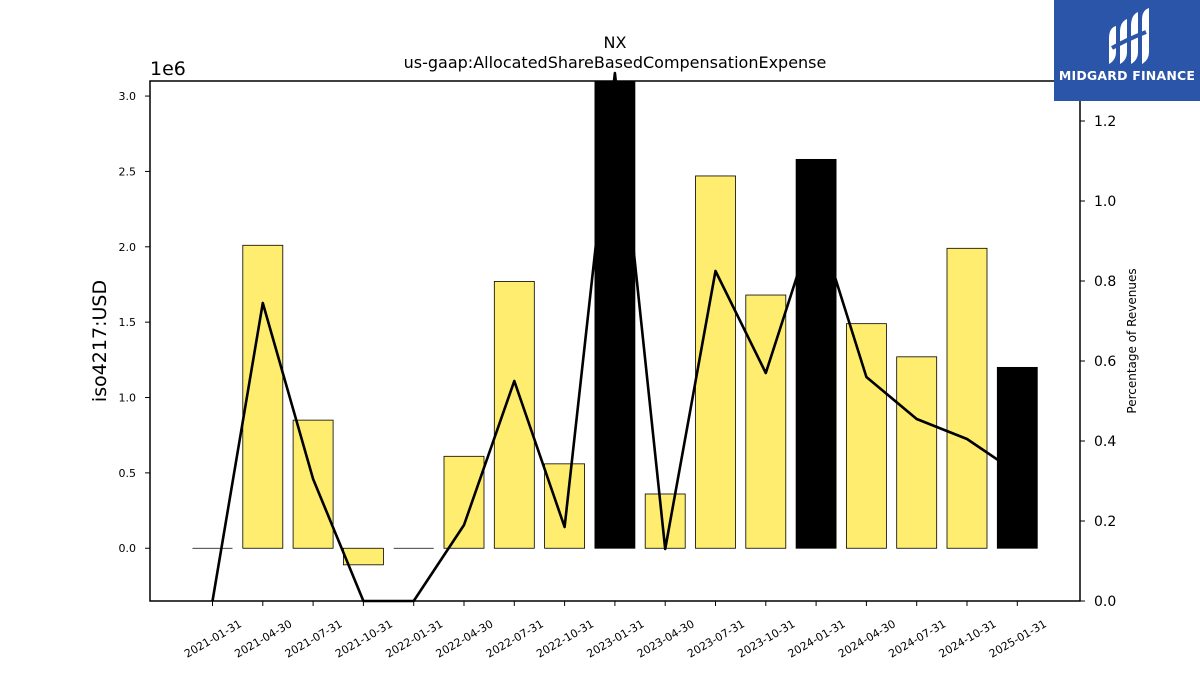  I want to click on y-tick-label: 2.0, so click(128, 247).